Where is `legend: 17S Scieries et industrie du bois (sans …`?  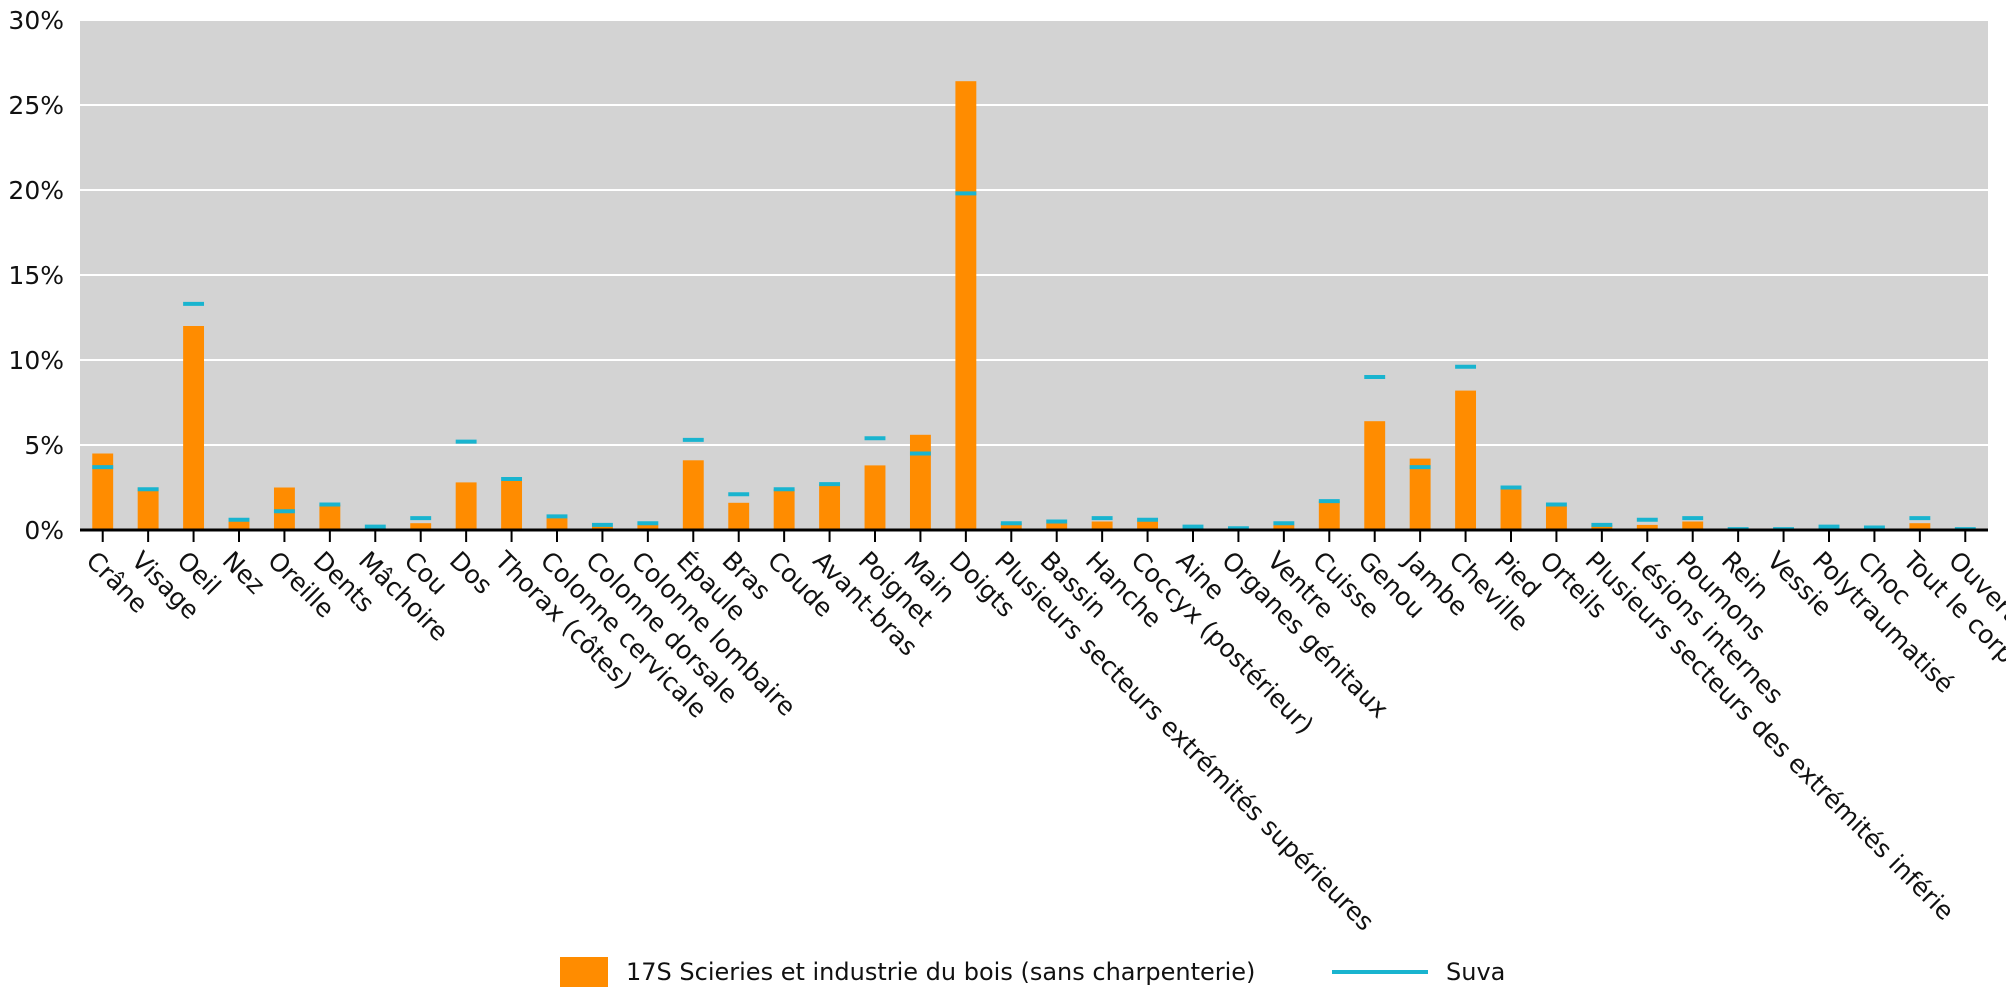 legend: 17S Scieries et industrie du bois (sans … is located at coordinates (1003, 975).